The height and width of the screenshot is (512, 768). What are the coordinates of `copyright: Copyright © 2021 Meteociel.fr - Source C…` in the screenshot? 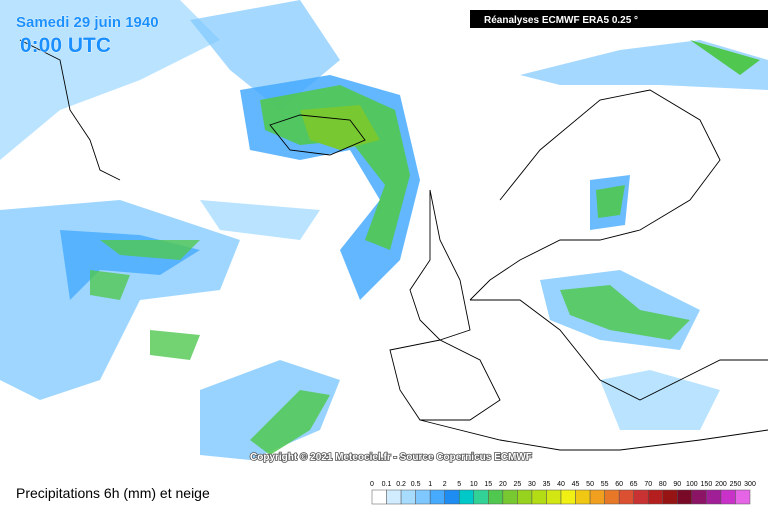 It's located at (391, 457).